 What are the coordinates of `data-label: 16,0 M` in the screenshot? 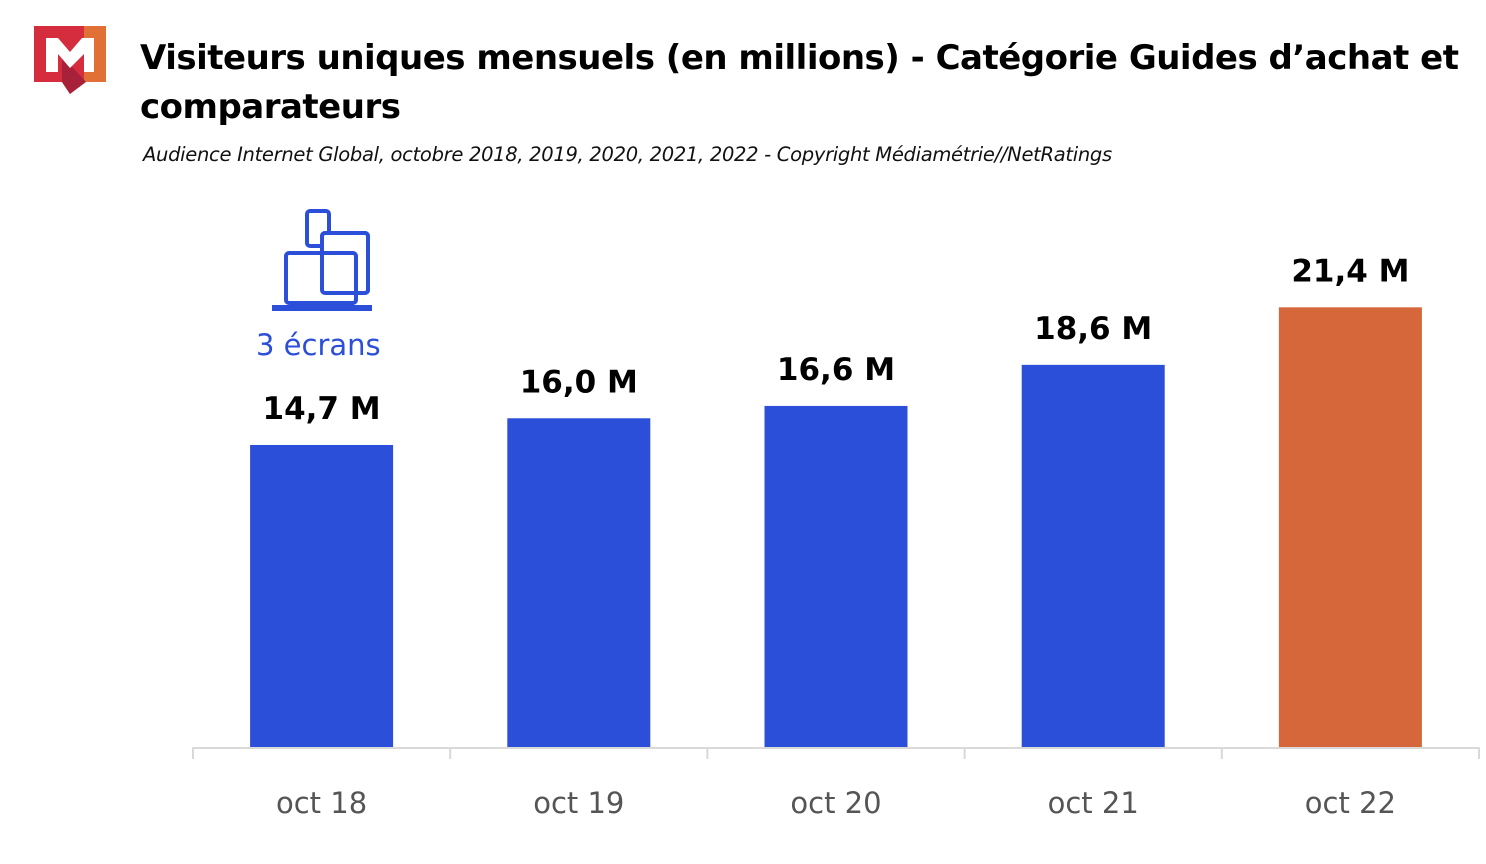 It's located at (579, 382).